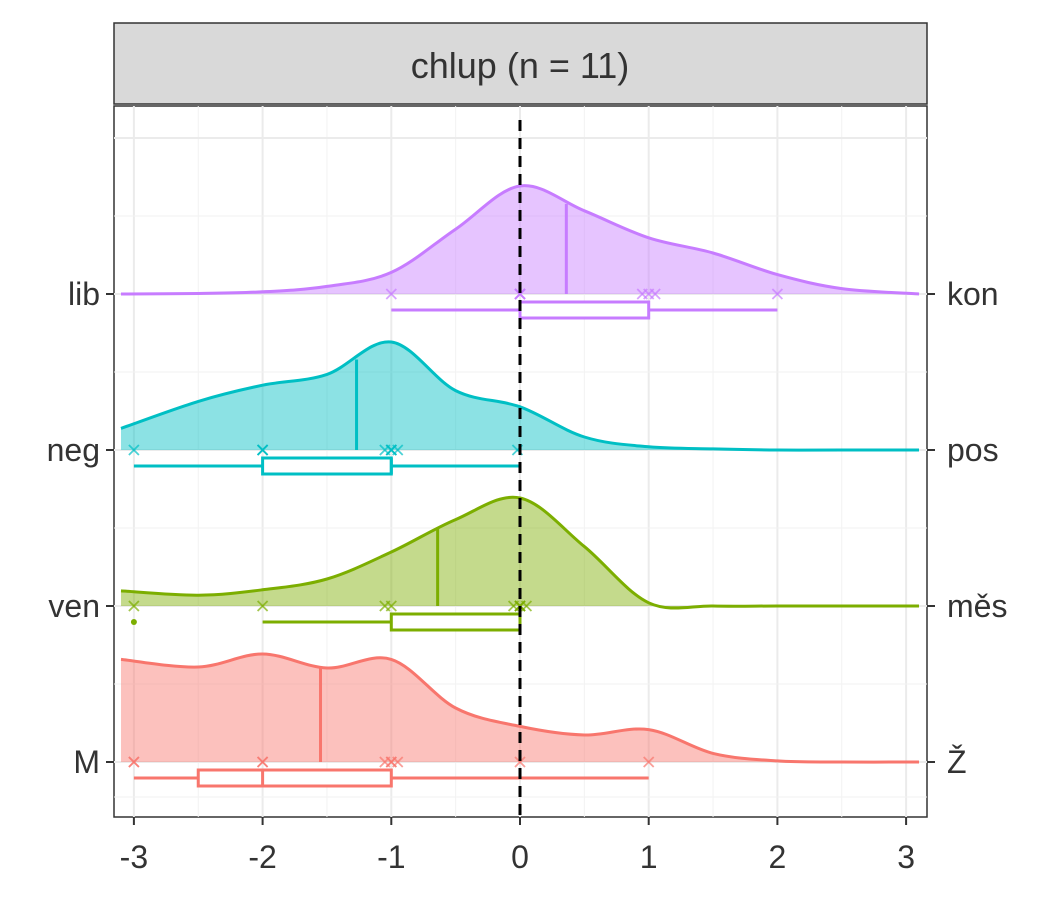  I want to click on x-tick-label: -3, so click(134, 857).